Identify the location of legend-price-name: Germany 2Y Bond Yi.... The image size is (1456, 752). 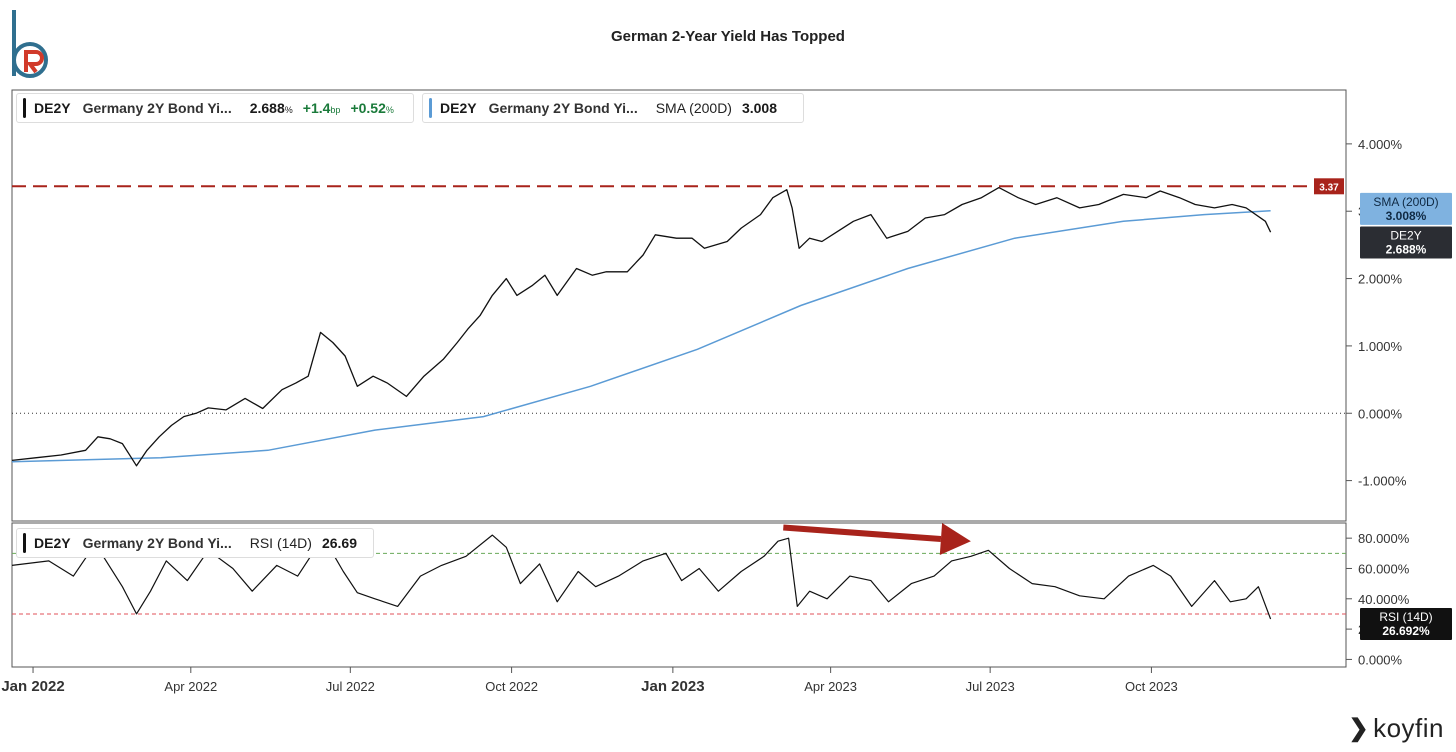
(157, 108).